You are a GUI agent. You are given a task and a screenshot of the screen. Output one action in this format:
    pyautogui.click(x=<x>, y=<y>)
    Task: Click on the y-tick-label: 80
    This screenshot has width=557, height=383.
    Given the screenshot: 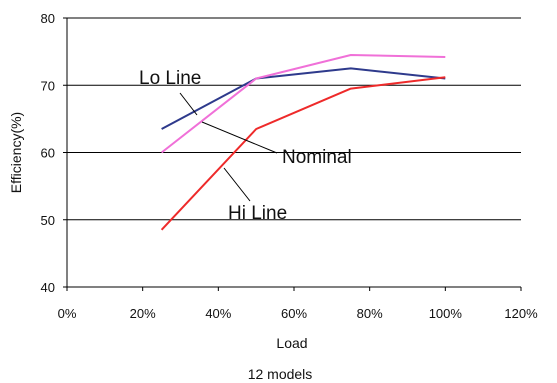 What is the action you would take?
    pyautogui.click(x=48, y=18)
    